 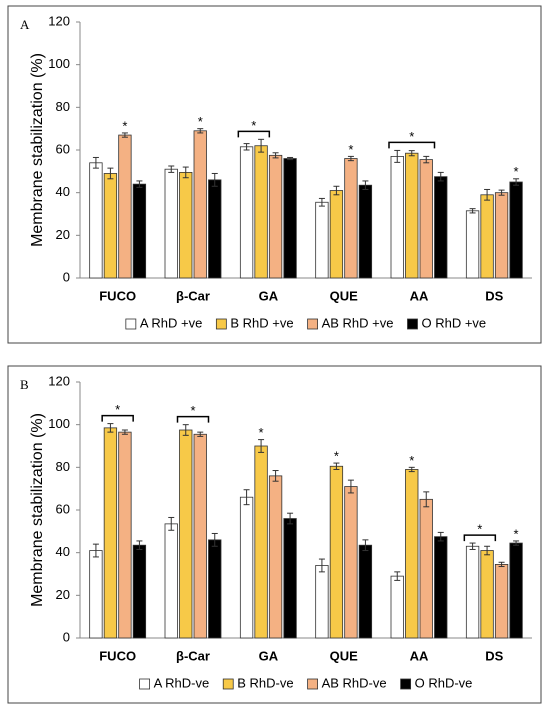 I want to click on y-tick-label: 100, so click(x=59, y=423).